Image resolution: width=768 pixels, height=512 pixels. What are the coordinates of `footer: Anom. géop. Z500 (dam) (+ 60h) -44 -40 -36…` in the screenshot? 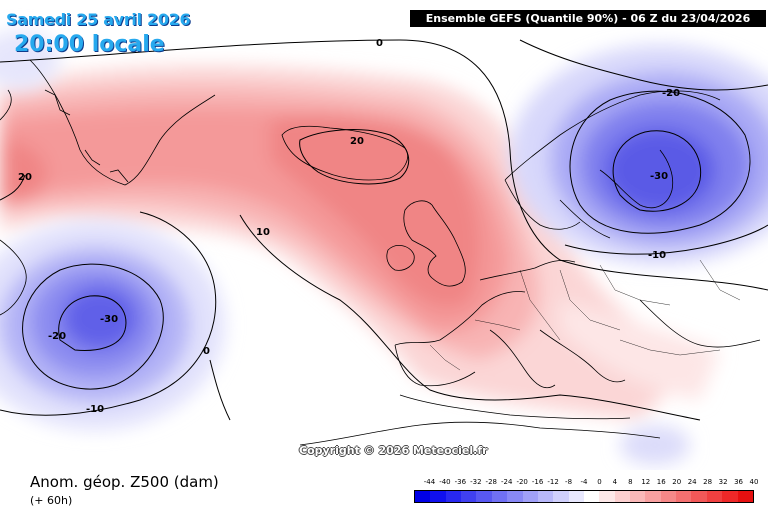 It's located at (384, 491).